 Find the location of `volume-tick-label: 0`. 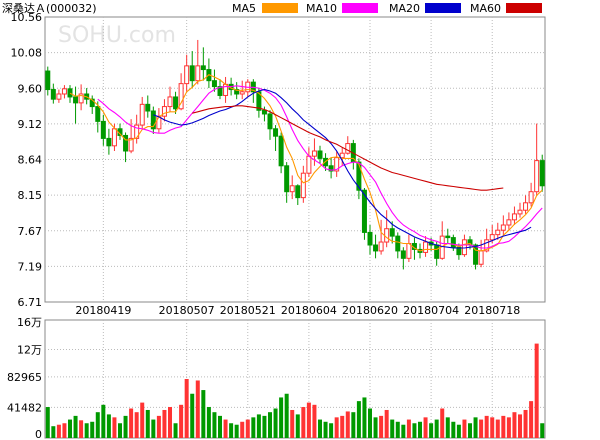

volume-tick-label: 0 is located at coordinates (38, 434).